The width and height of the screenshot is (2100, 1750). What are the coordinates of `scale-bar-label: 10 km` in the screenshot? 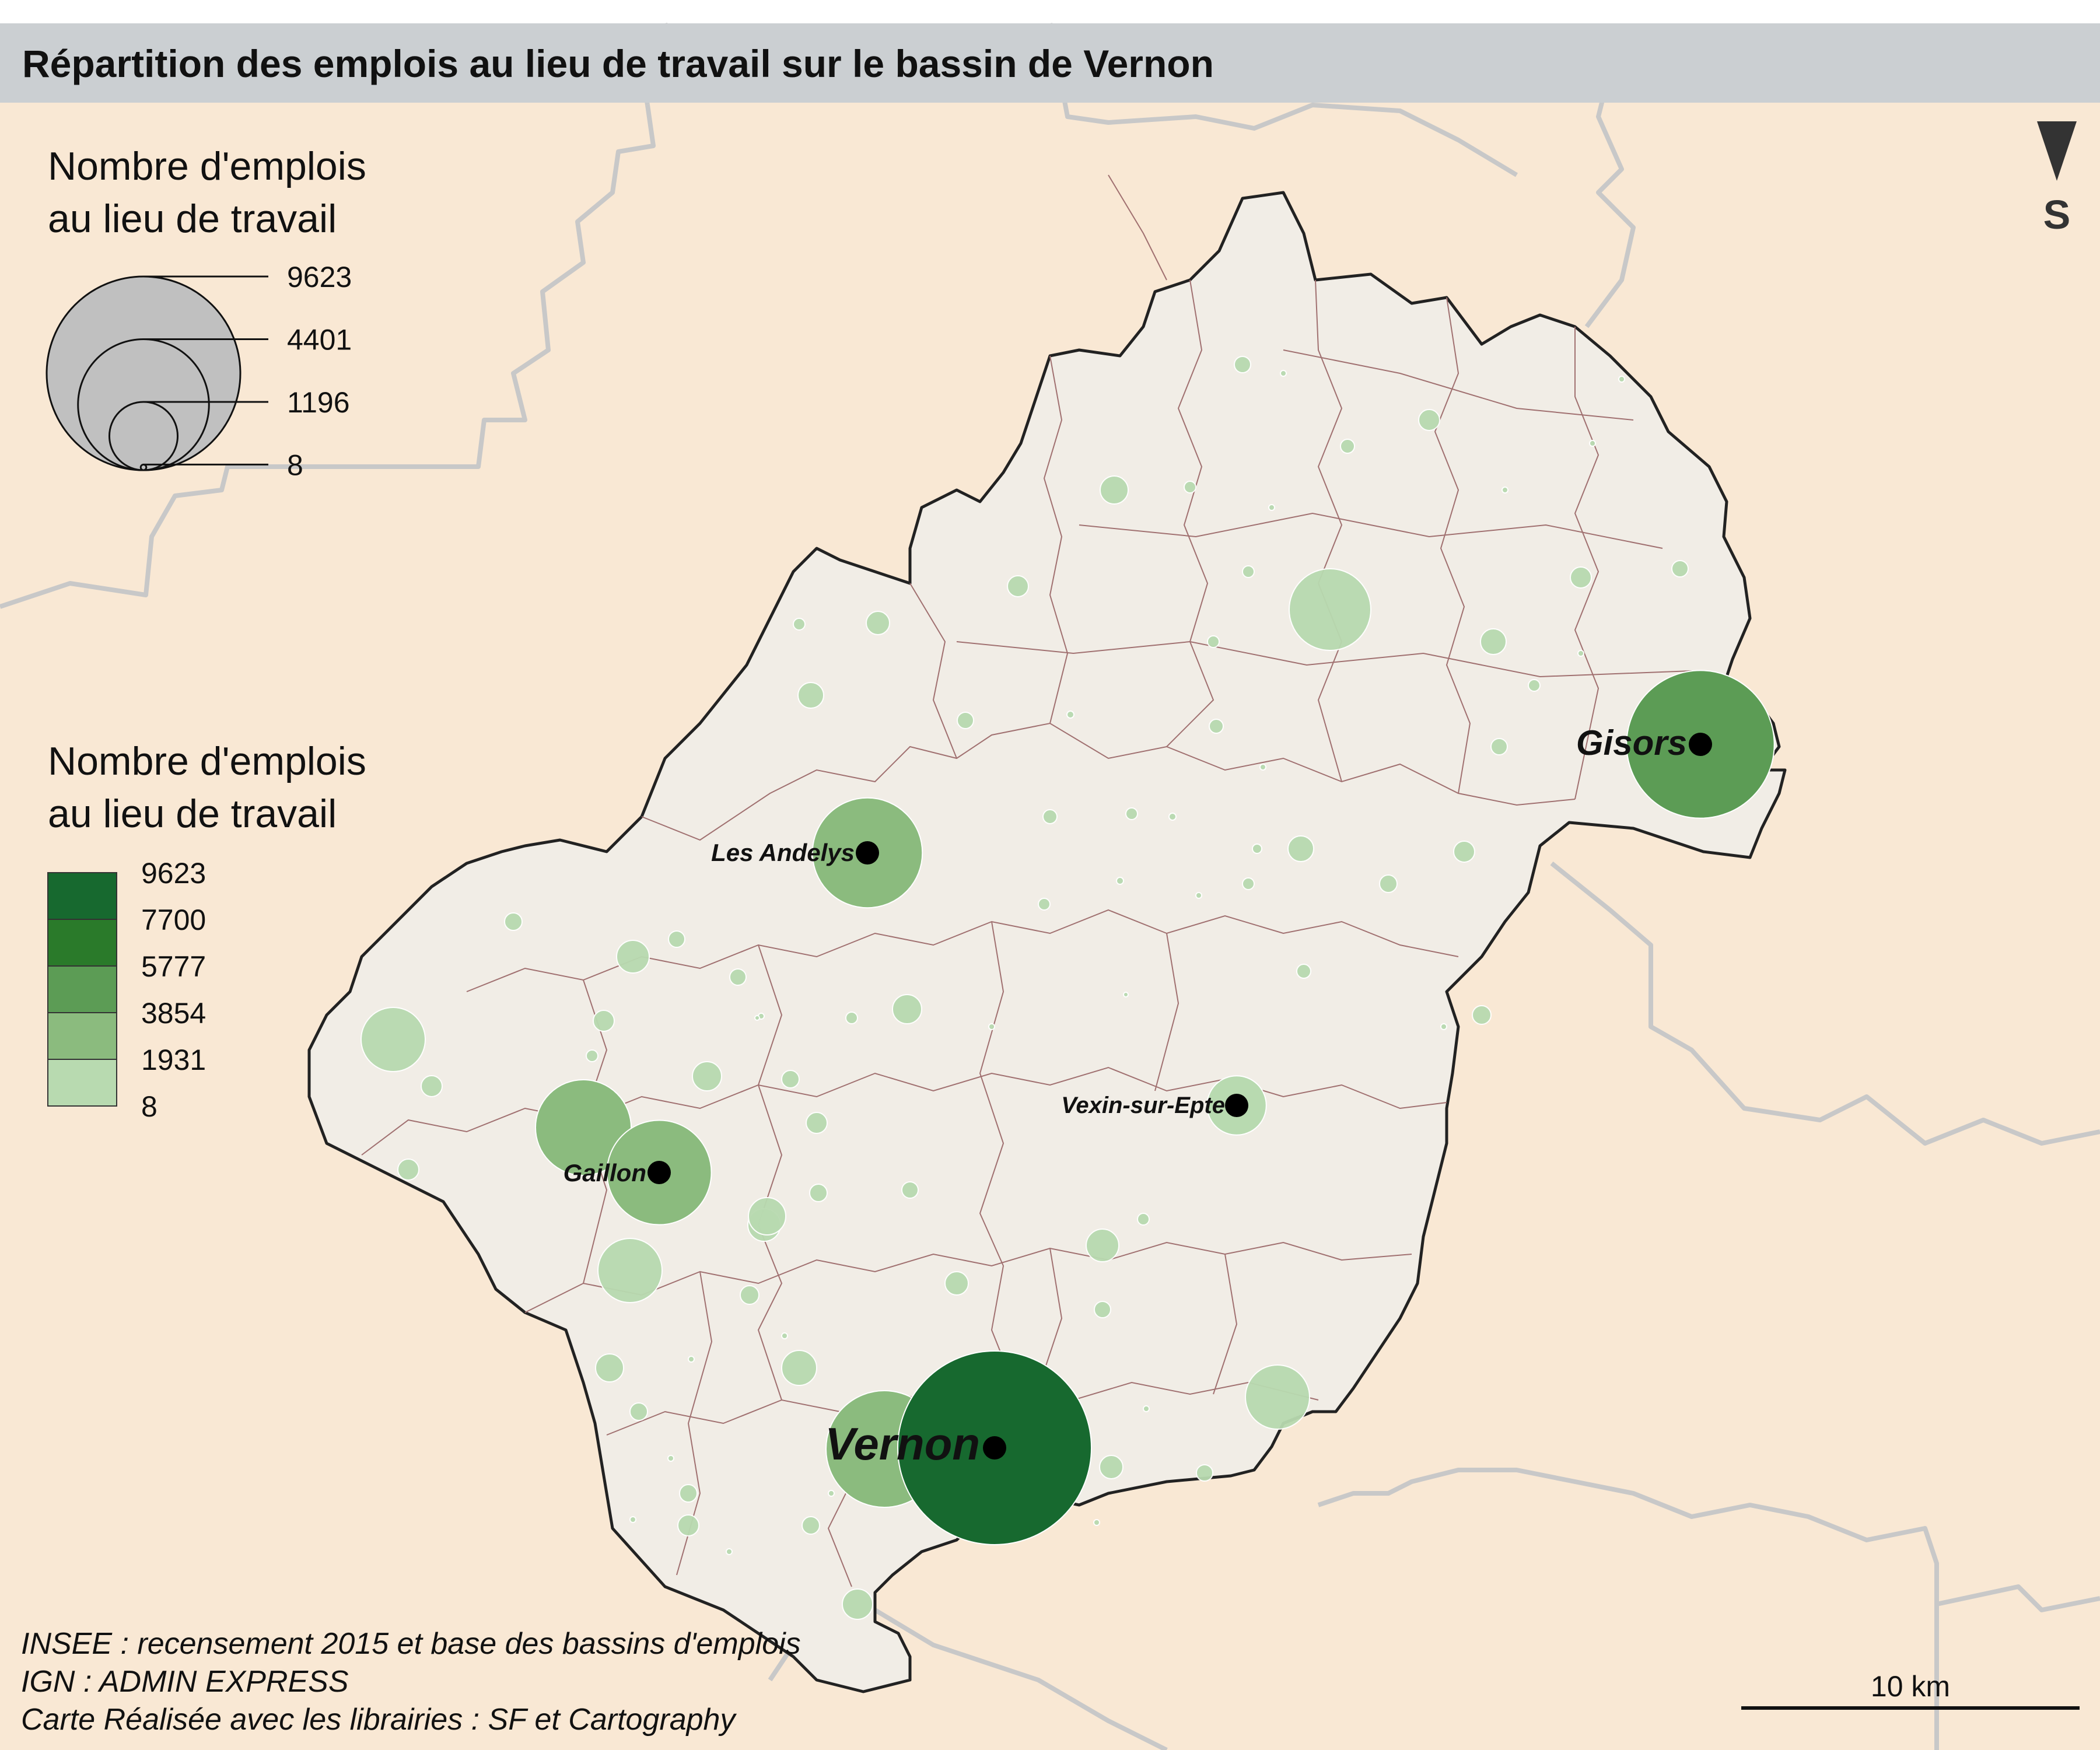 It's located at (1910, 1686).